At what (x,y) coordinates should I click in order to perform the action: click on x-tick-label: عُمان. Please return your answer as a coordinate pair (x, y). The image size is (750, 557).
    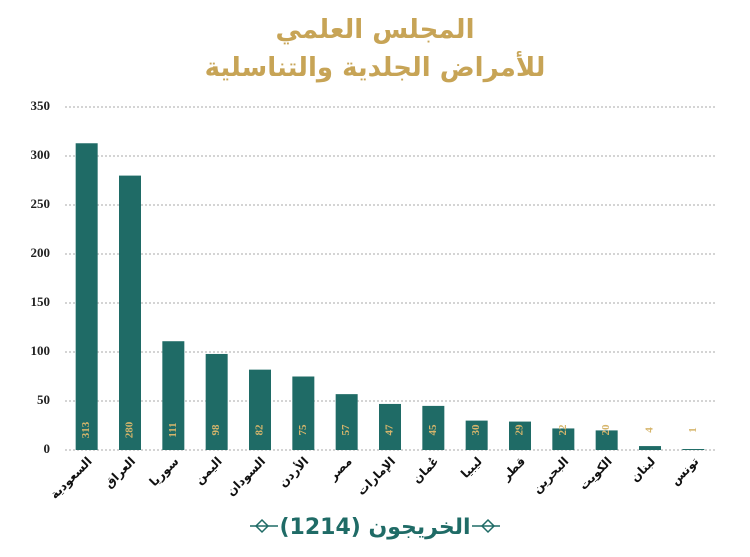
    Looking at the image, I should click on (426, 470).